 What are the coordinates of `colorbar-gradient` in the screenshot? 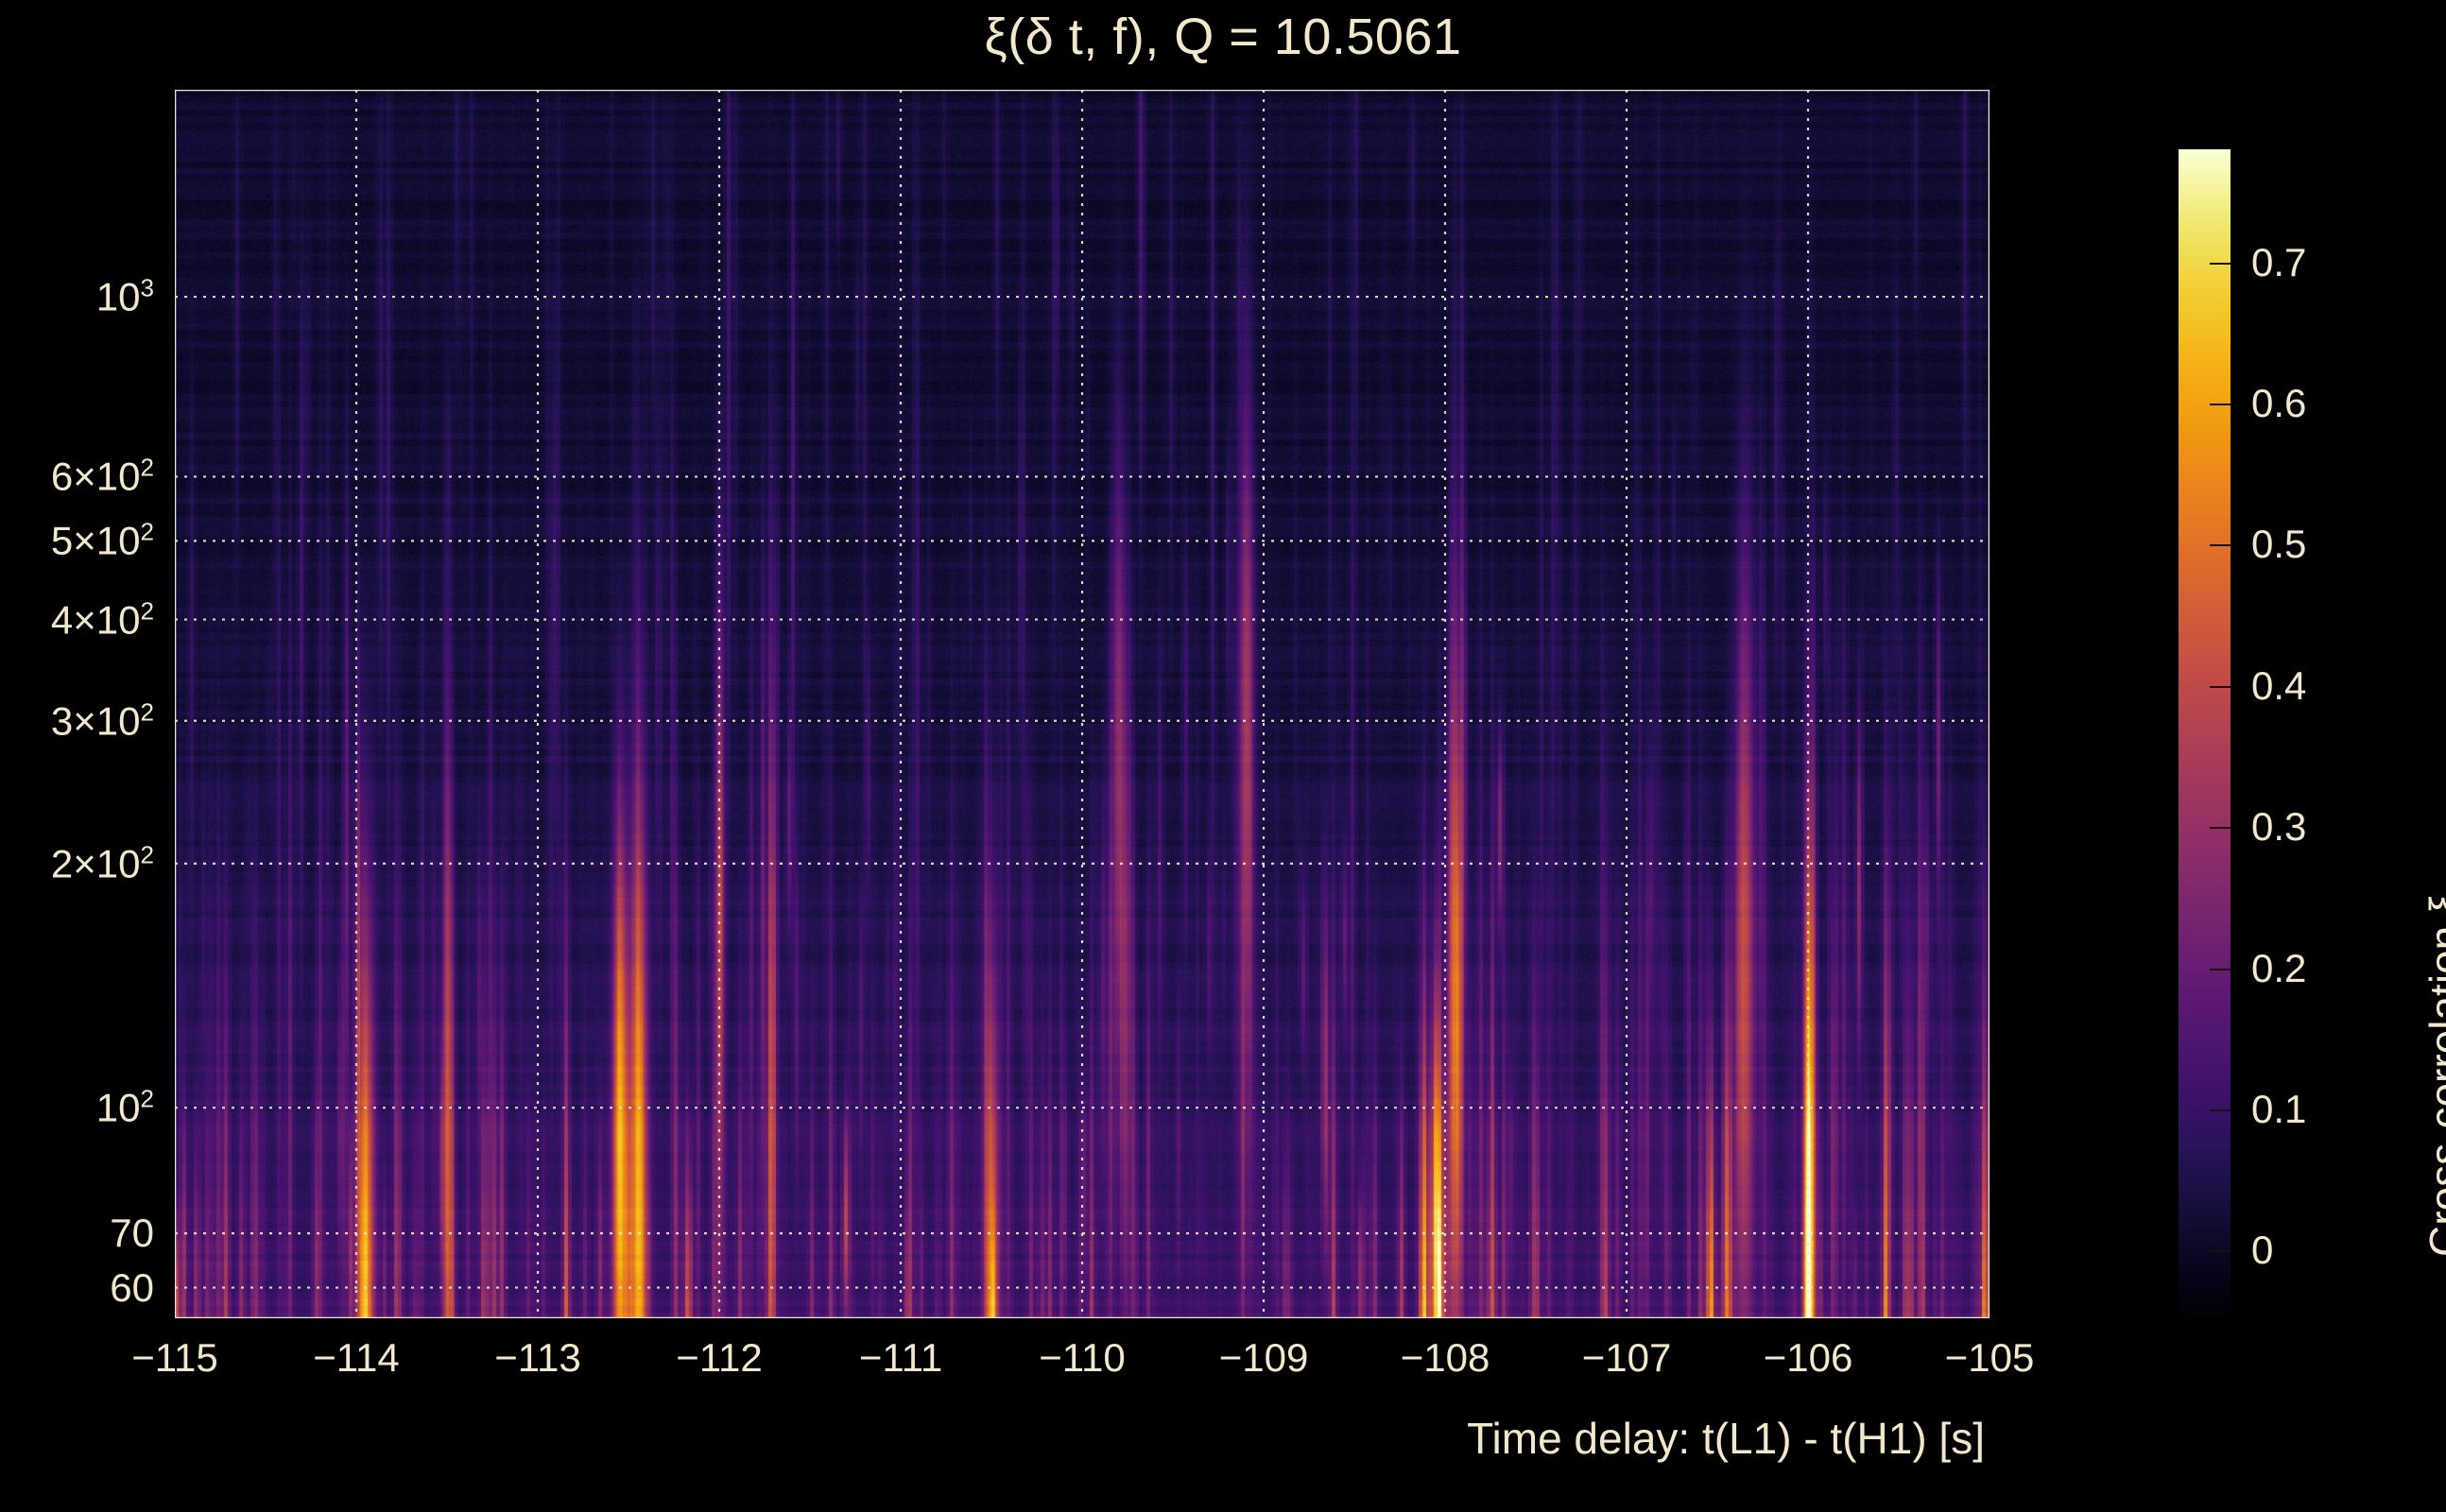 It's located at (2205, 735).